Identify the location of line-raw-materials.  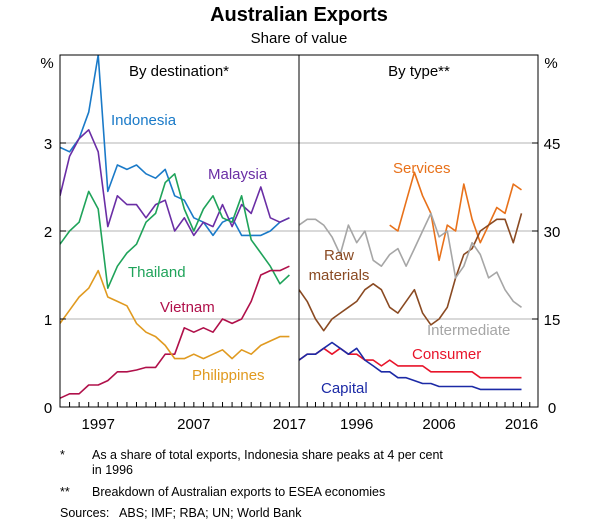
(411, 272).